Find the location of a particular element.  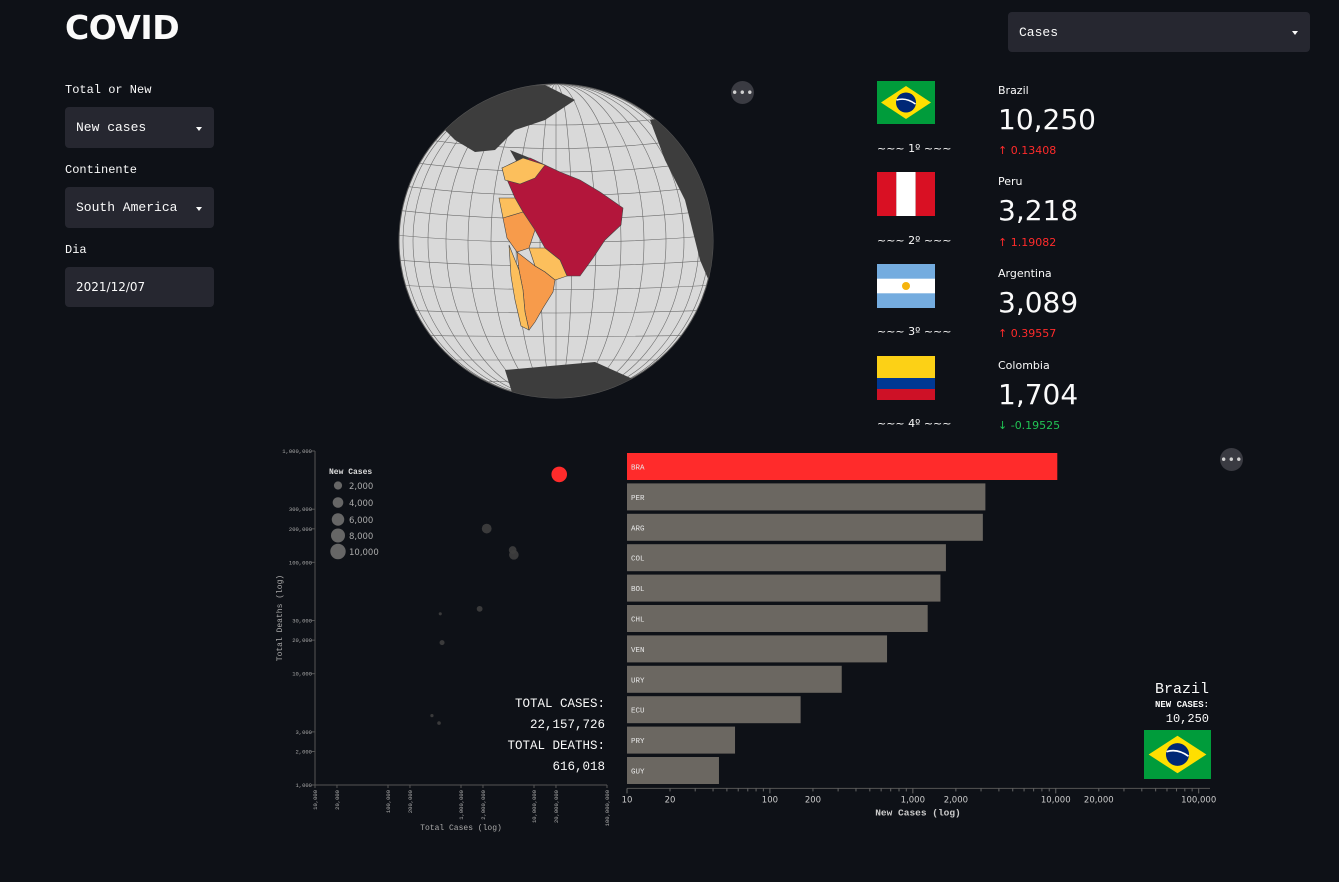

delta-value: -0.19525 is located at coordinates (1035, 425).